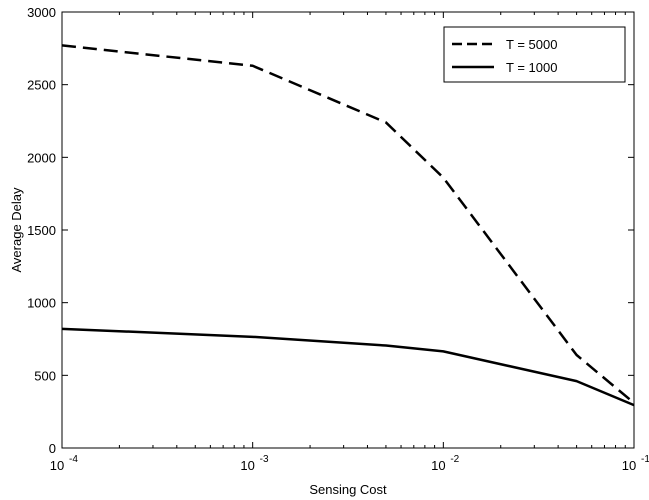  Describe the element at coordinates (45, 375) in the screenshot. I see `y-tick-label: 500` at that location.